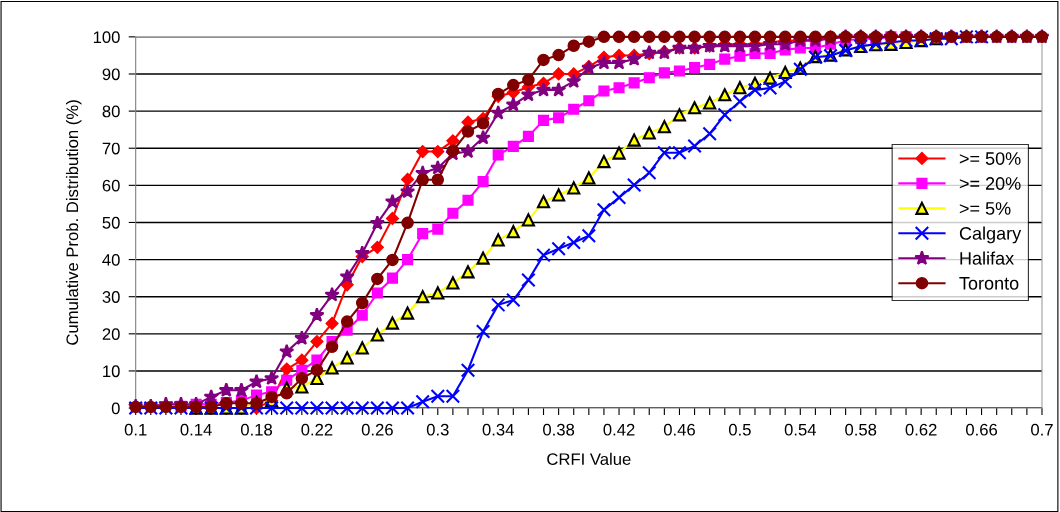 The height and width of the screenshot is (512, 1060). Describe the element at coordinates (800, 429) in the screenshot. I see `x-tick-label: 0.54` at that location.